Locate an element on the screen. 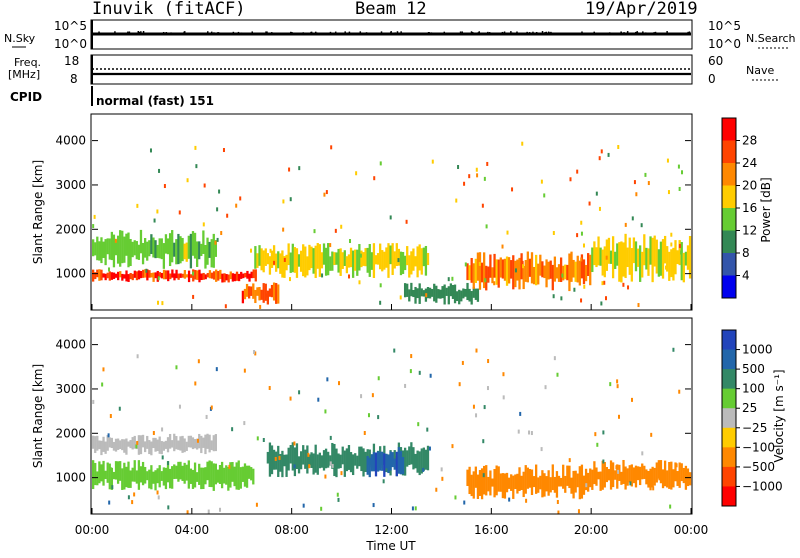  nave-label: Nave is located at coordinates (760, 70).